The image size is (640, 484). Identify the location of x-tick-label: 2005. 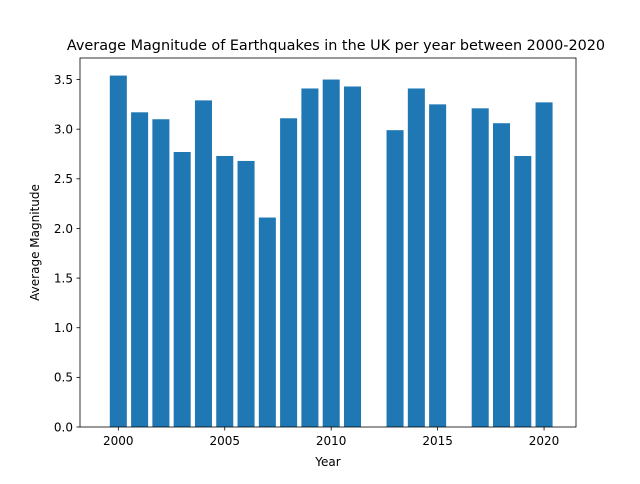
(224, 441).